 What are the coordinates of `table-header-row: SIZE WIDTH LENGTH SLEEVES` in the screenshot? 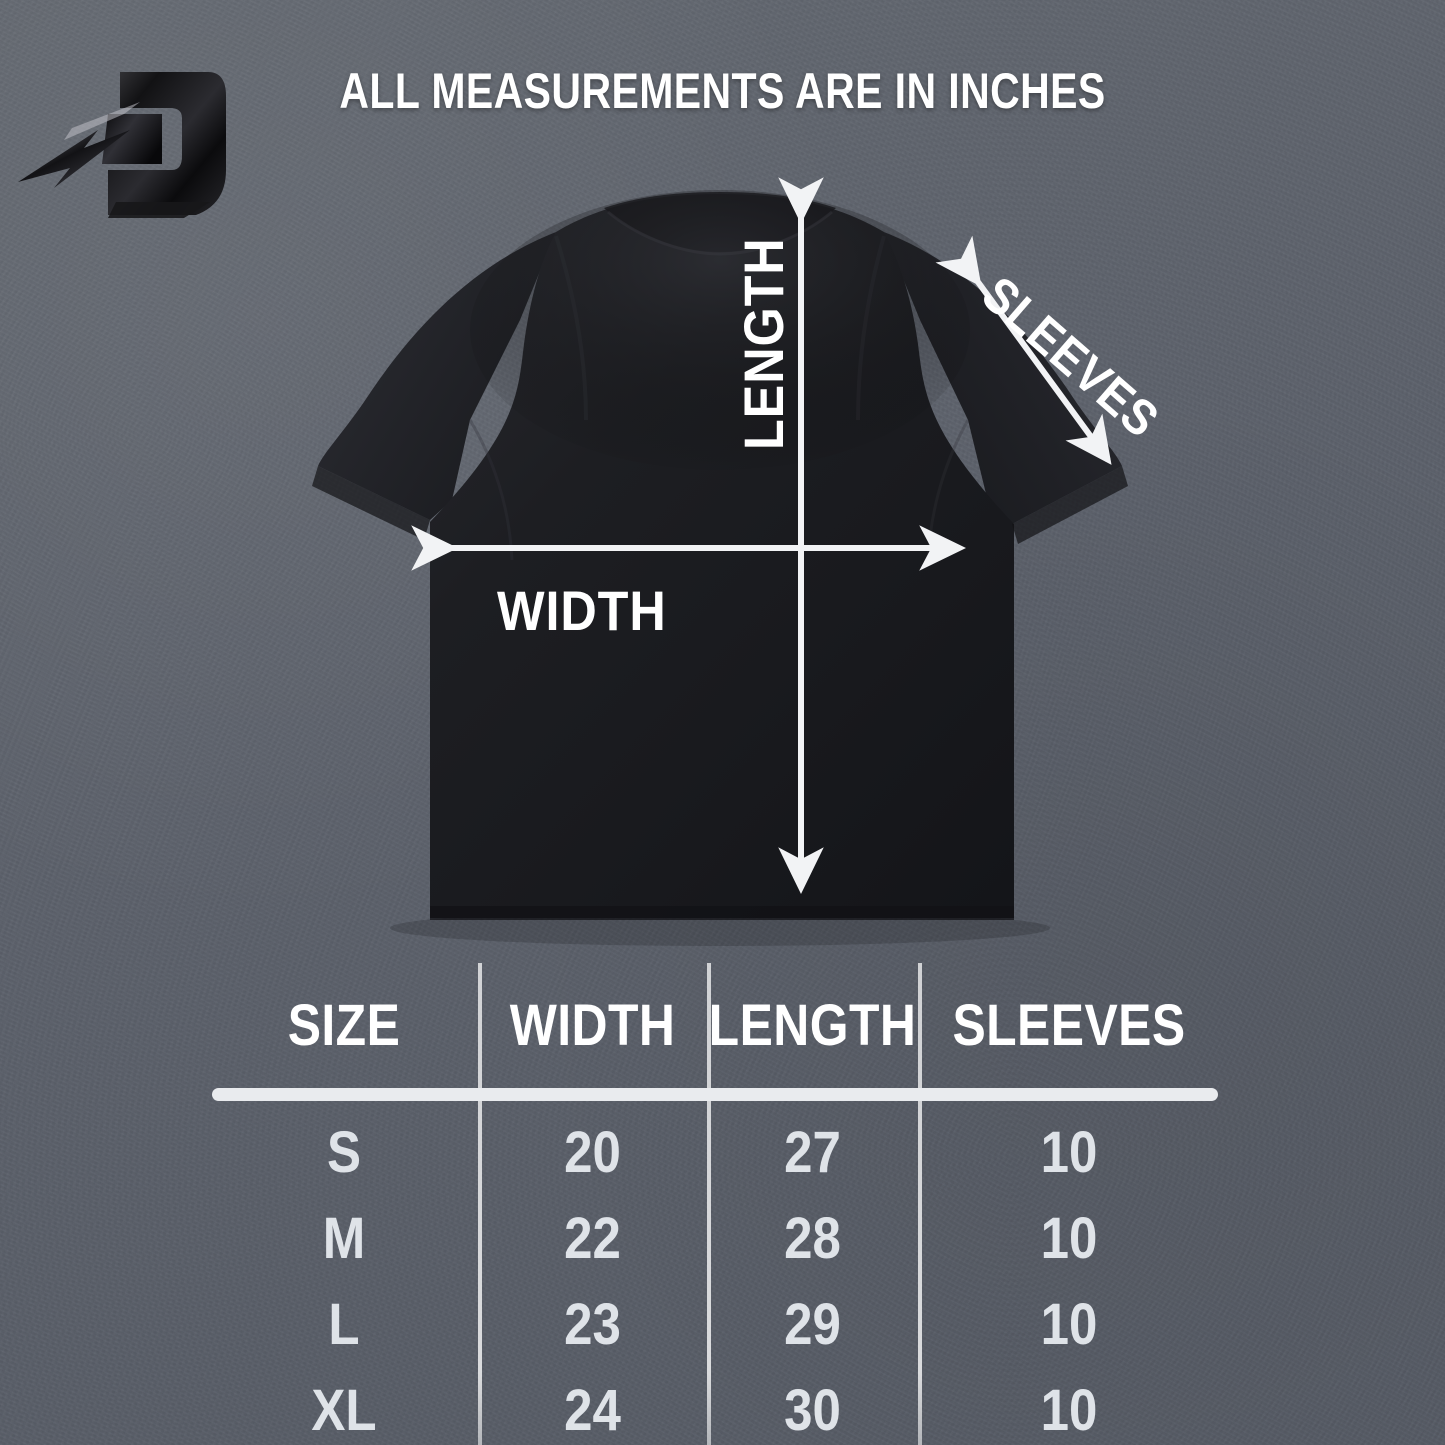 It's located at (715, 1025).